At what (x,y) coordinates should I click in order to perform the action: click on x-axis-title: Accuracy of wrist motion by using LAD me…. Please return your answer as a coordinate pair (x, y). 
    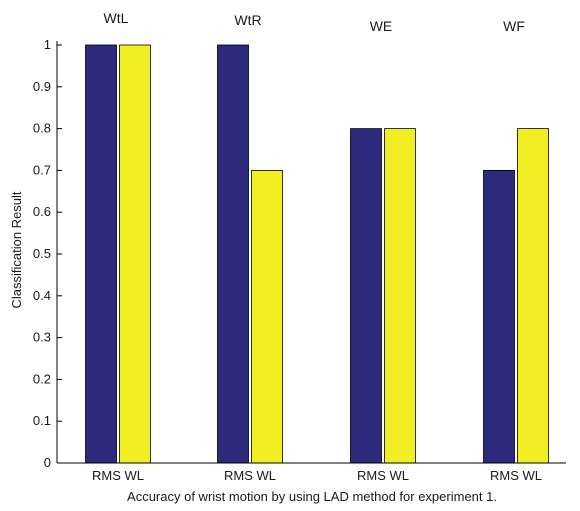
    Looking at the image, I should click on (312, 496).